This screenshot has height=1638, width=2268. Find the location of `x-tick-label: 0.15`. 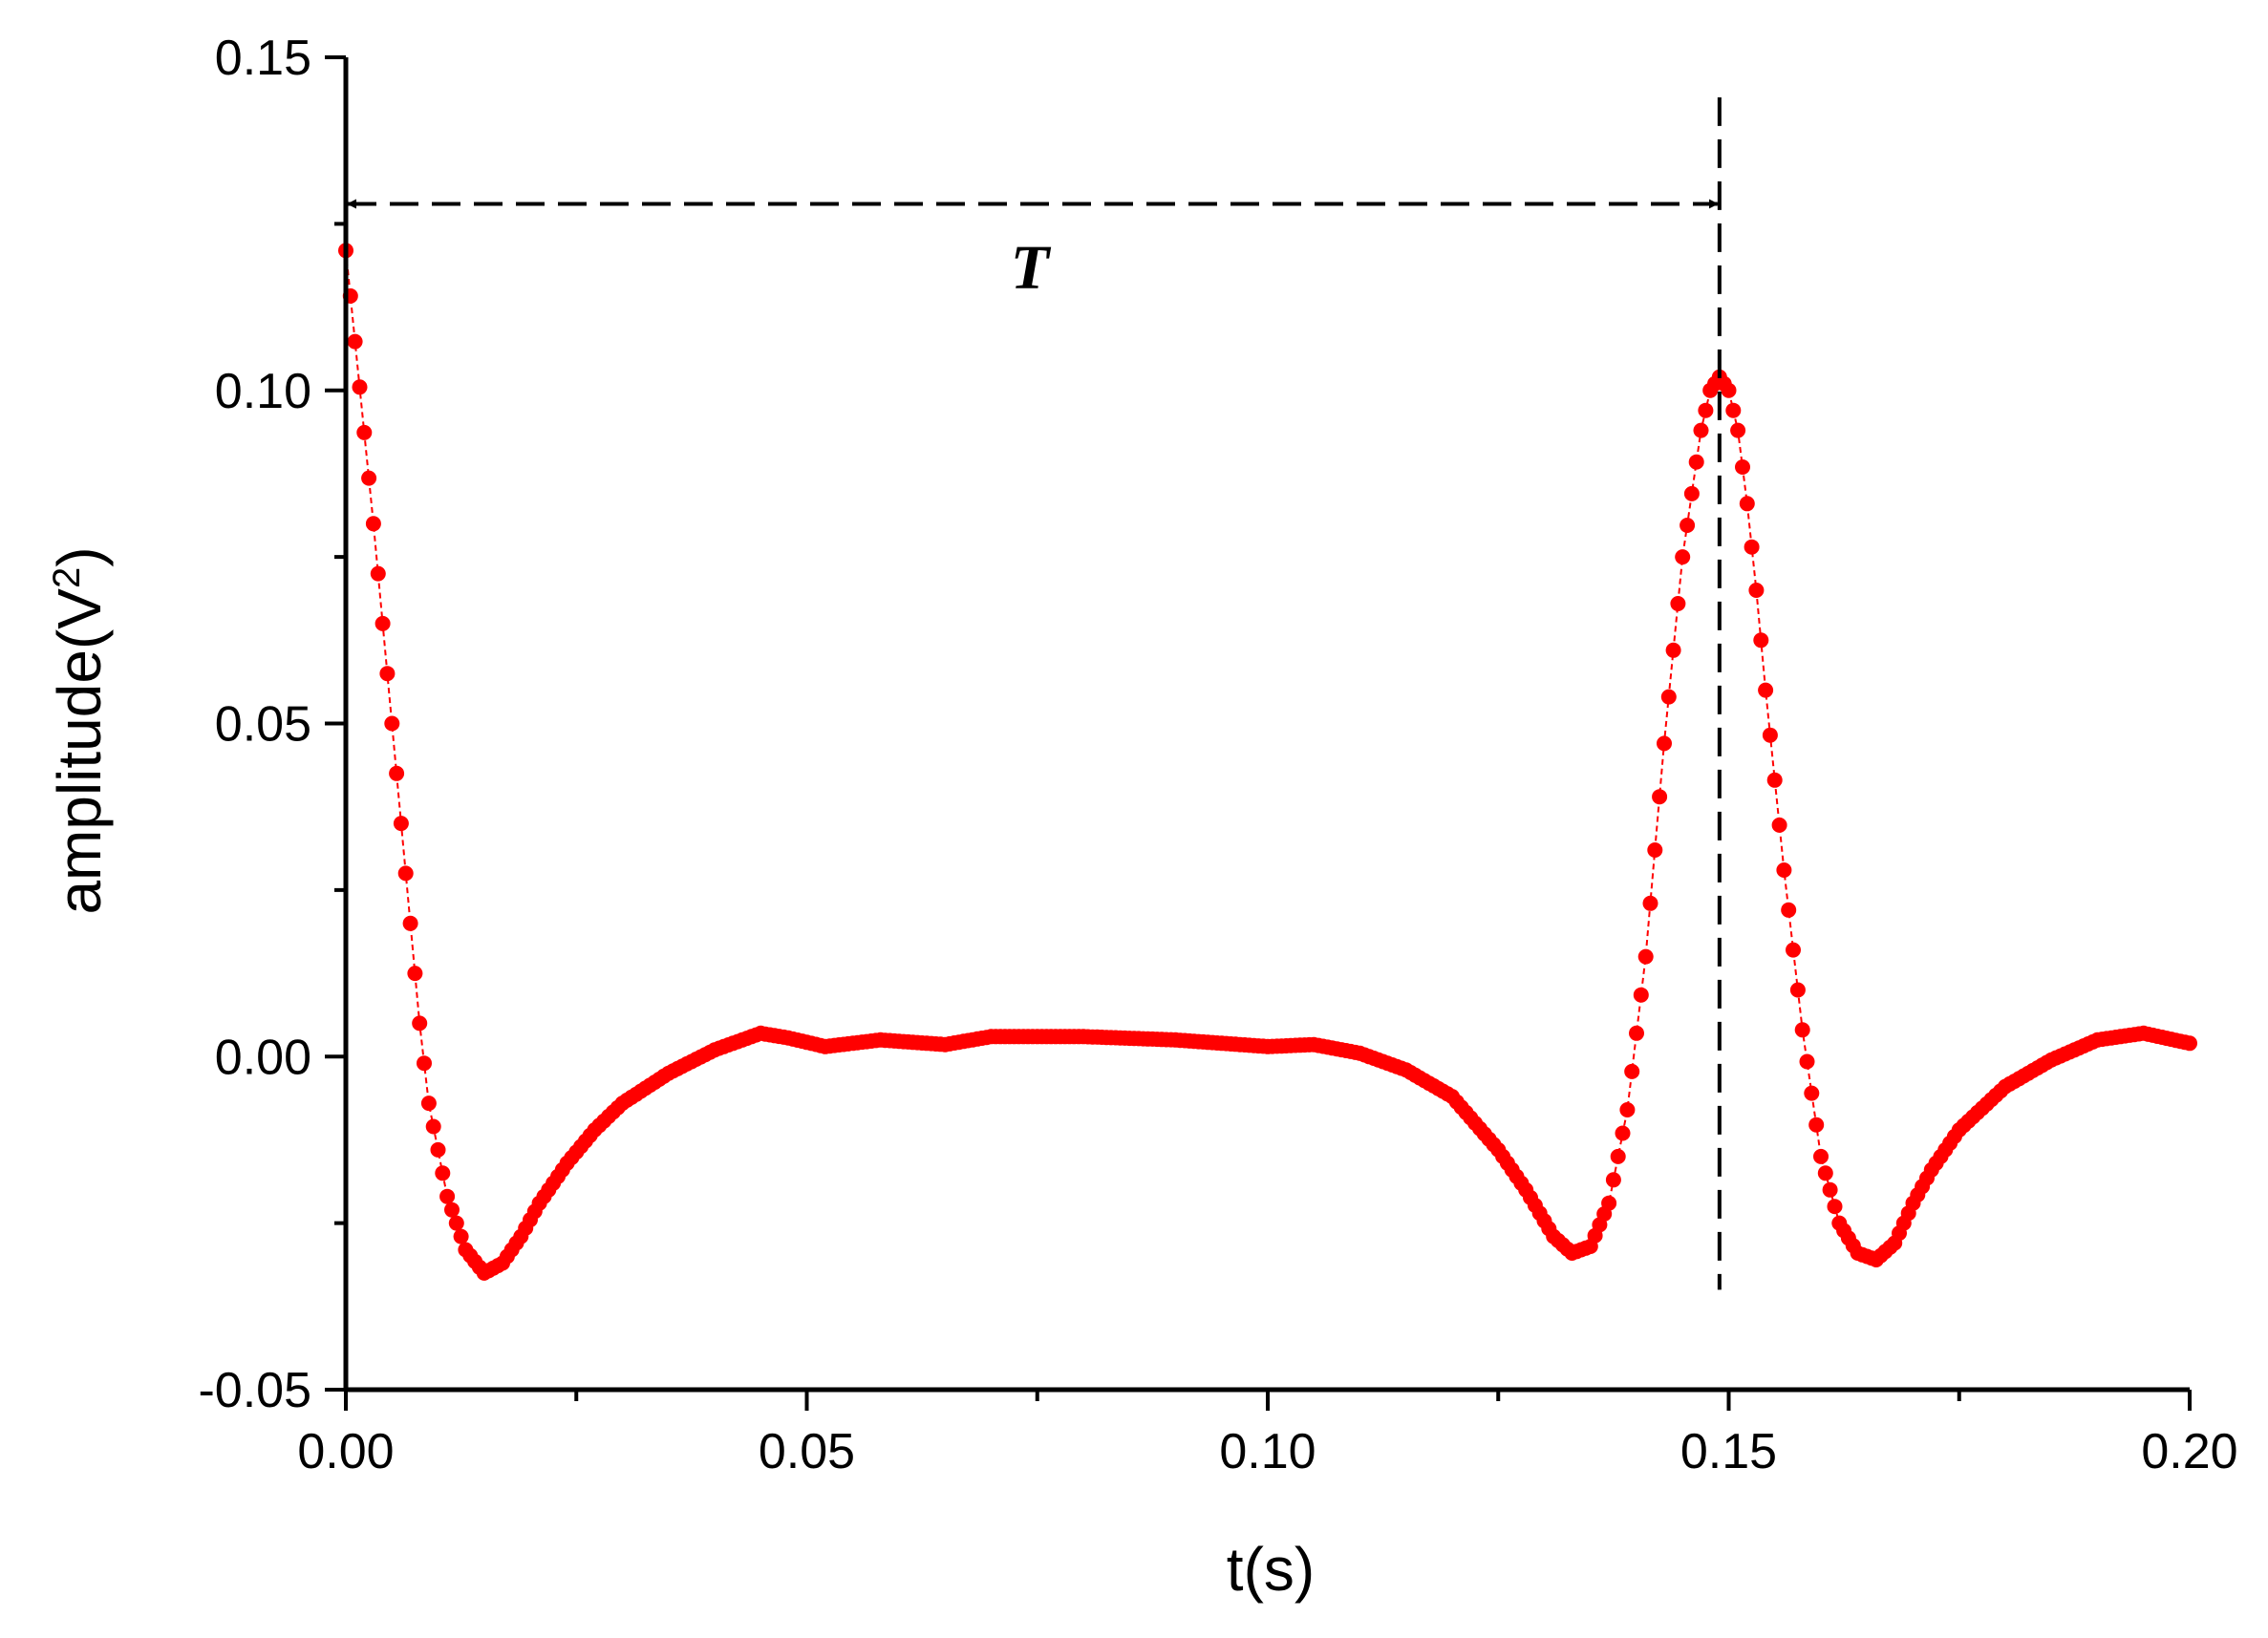

x-tick-label: 0.15 is located at coordinates (1728, 1451).